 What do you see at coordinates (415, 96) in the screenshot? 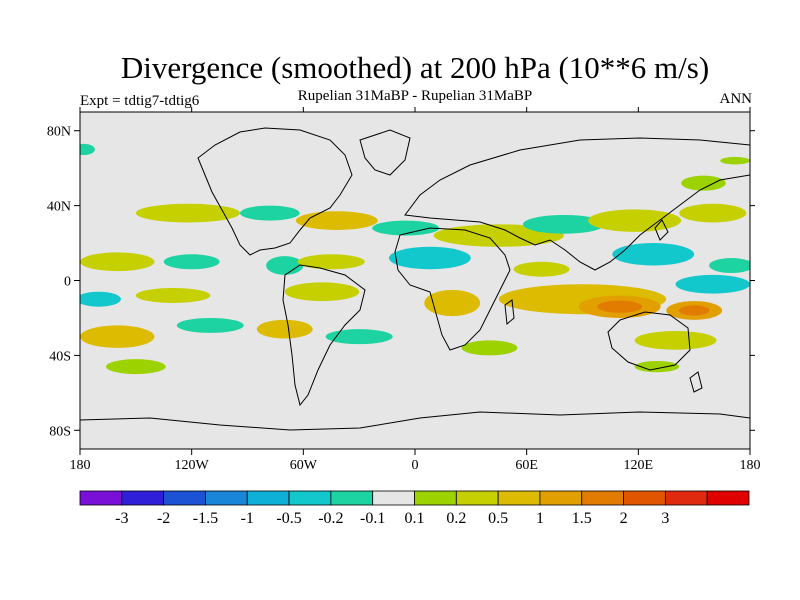
I see `period-label: Rupelian 31MaBP - Rupelian 31MaBP` at bounding box center [415, 96].